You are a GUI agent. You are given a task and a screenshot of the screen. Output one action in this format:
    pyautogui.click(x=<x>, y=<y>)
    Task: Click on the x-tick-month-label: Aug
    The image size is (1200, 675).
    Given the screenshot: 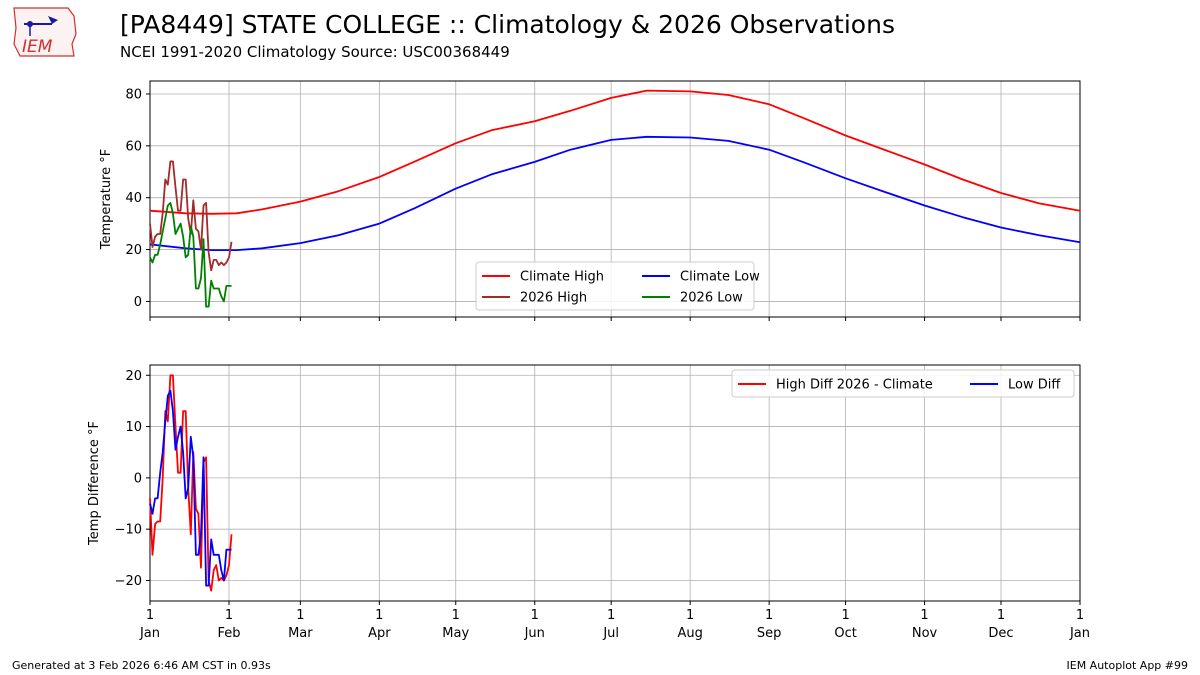 What is the action you would take?
    pyautogui.click(x=689, y=633)
    